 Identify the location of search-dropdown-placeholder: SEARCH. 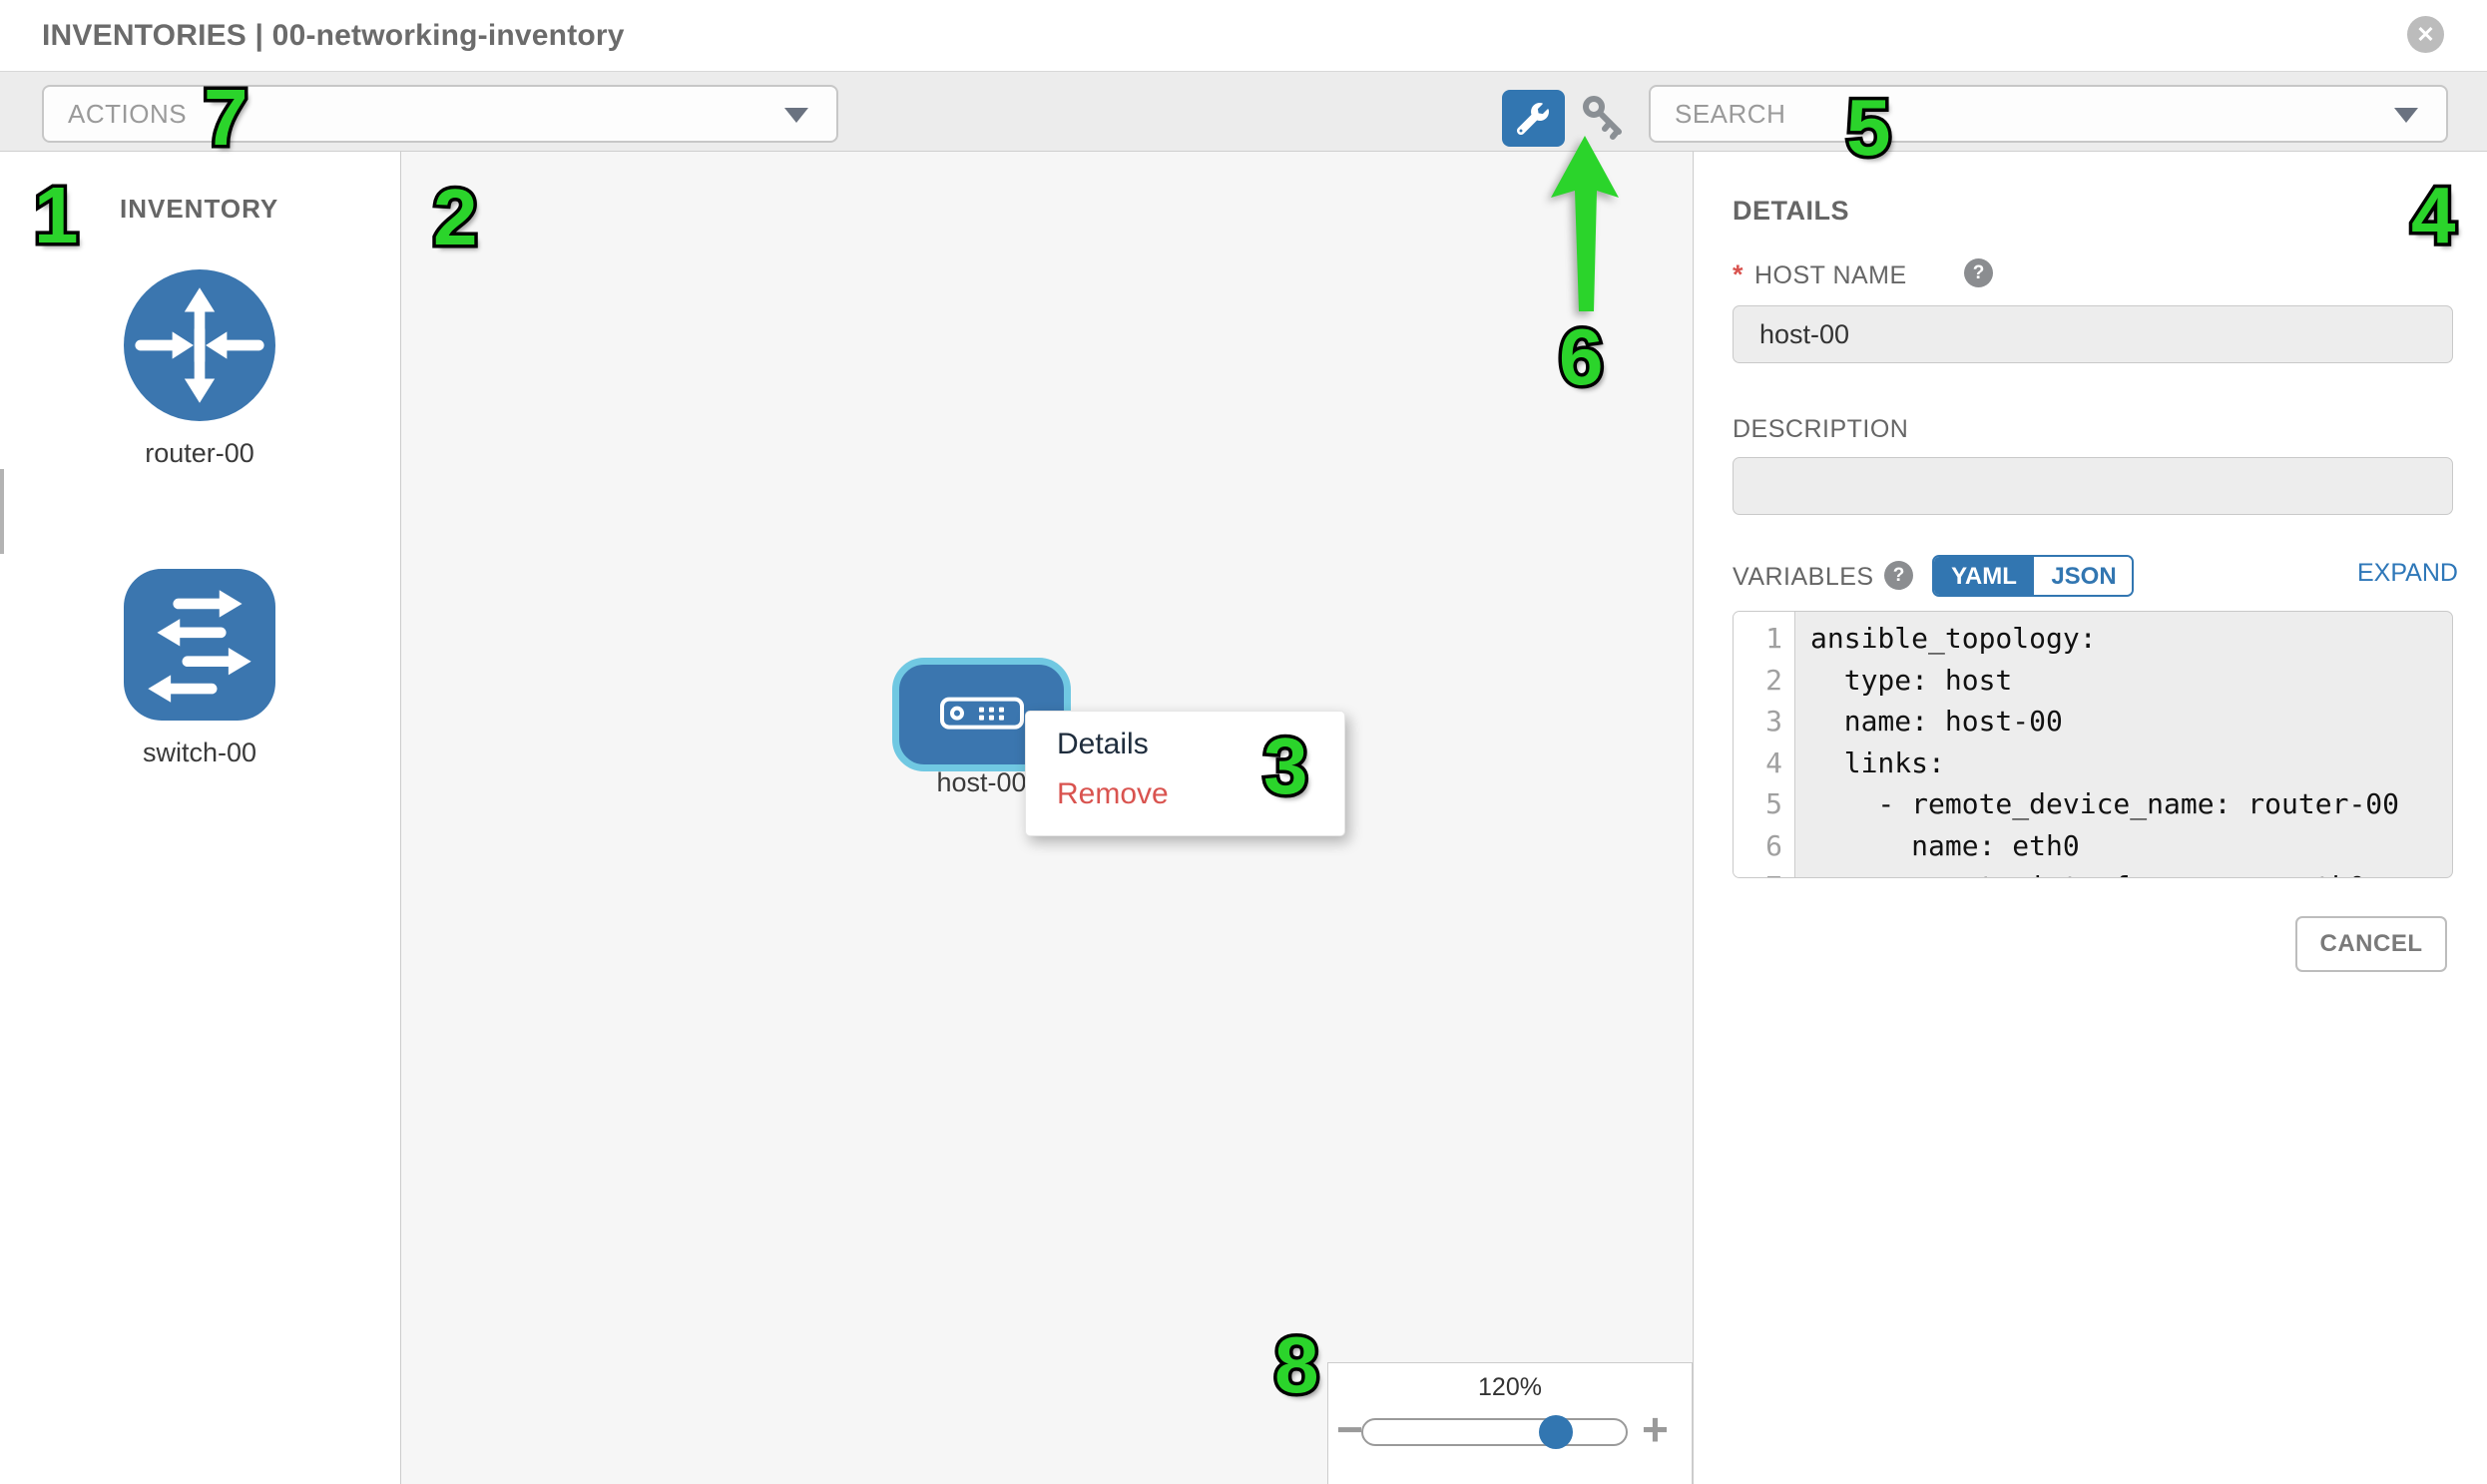
(1730, 114).